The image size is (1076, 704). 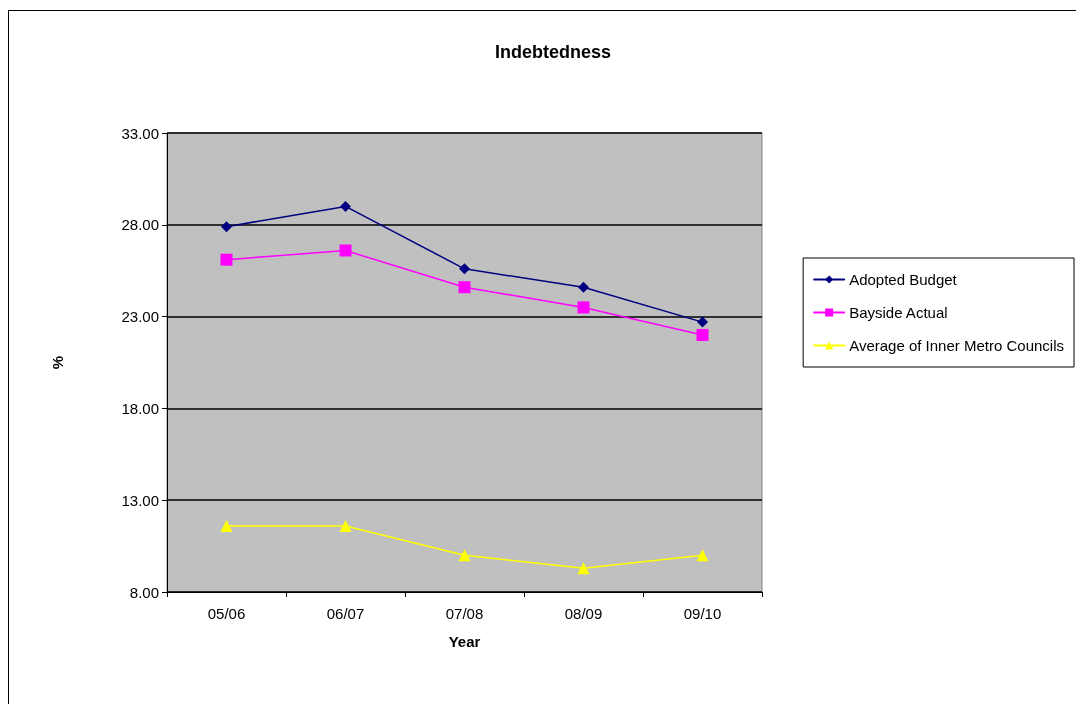 I want to click on y-tick-label: 28.00, so click(x=140, y=225).